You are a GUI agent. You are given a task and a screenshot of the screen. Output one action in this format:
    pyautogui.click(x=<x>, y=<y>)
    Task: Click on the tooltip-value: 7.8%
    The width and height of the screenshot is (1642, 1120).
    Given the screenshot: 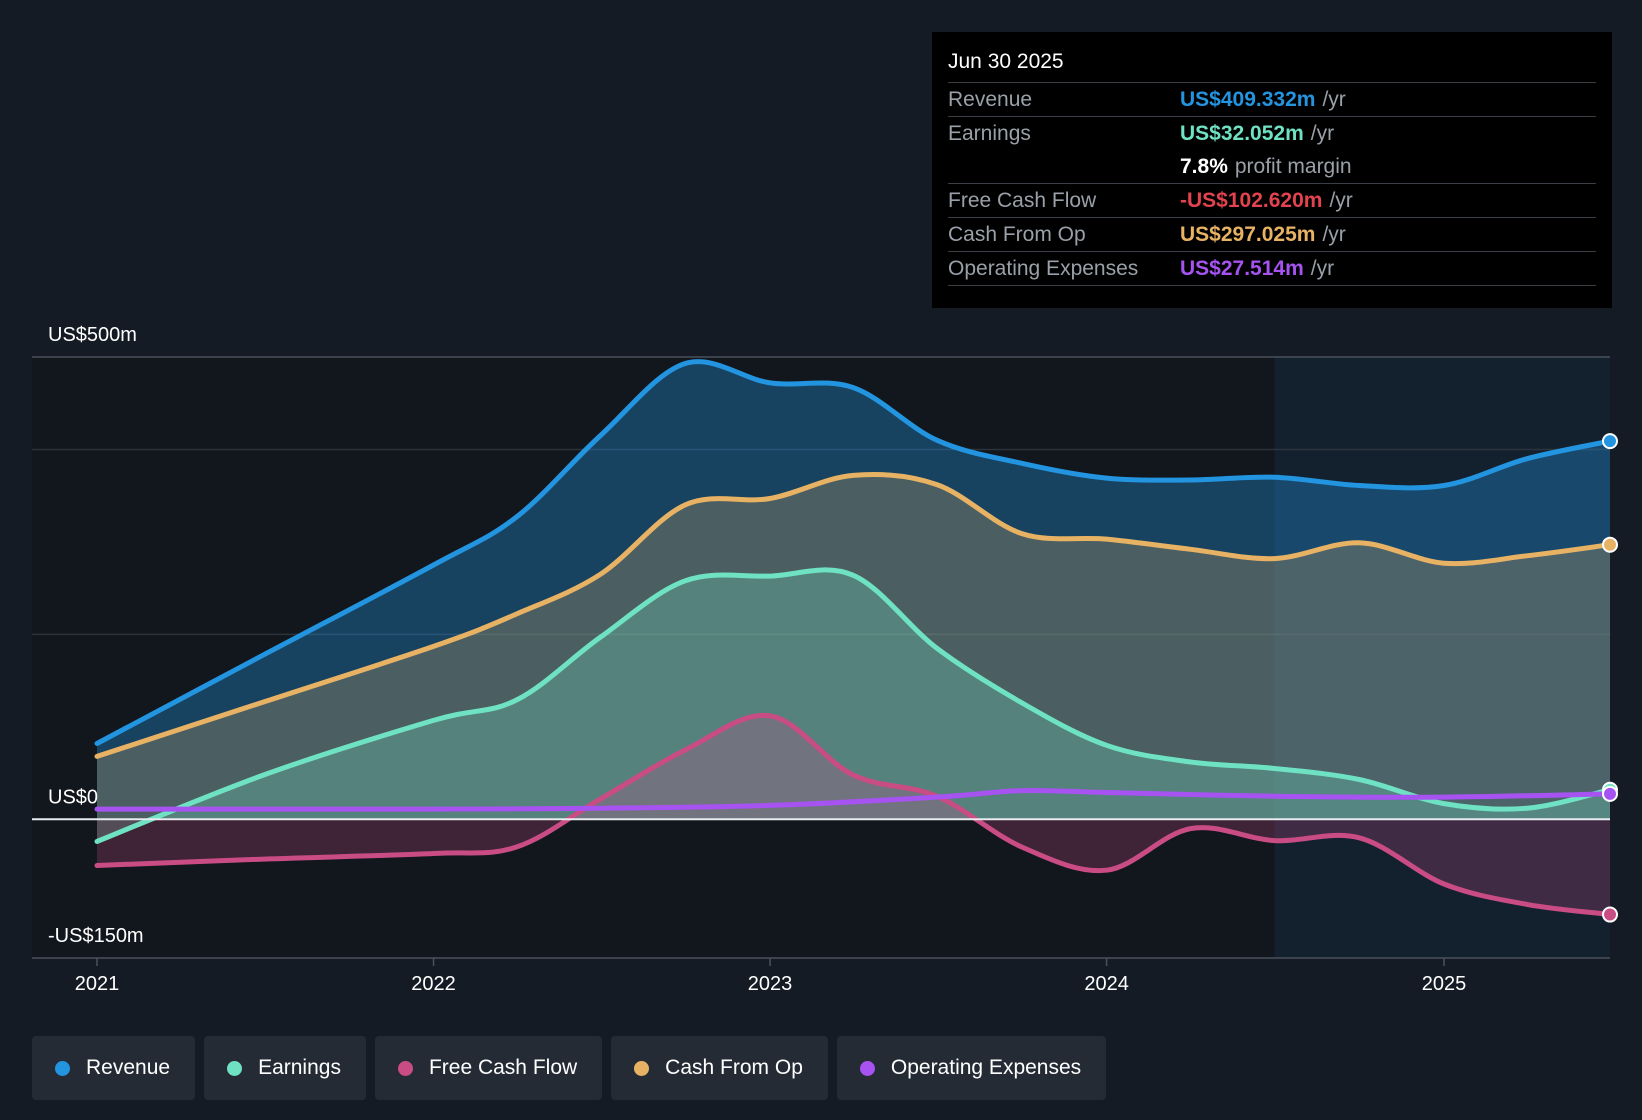 What is the action you would take?
    pyautogui.click(x=1204, y=166)
    